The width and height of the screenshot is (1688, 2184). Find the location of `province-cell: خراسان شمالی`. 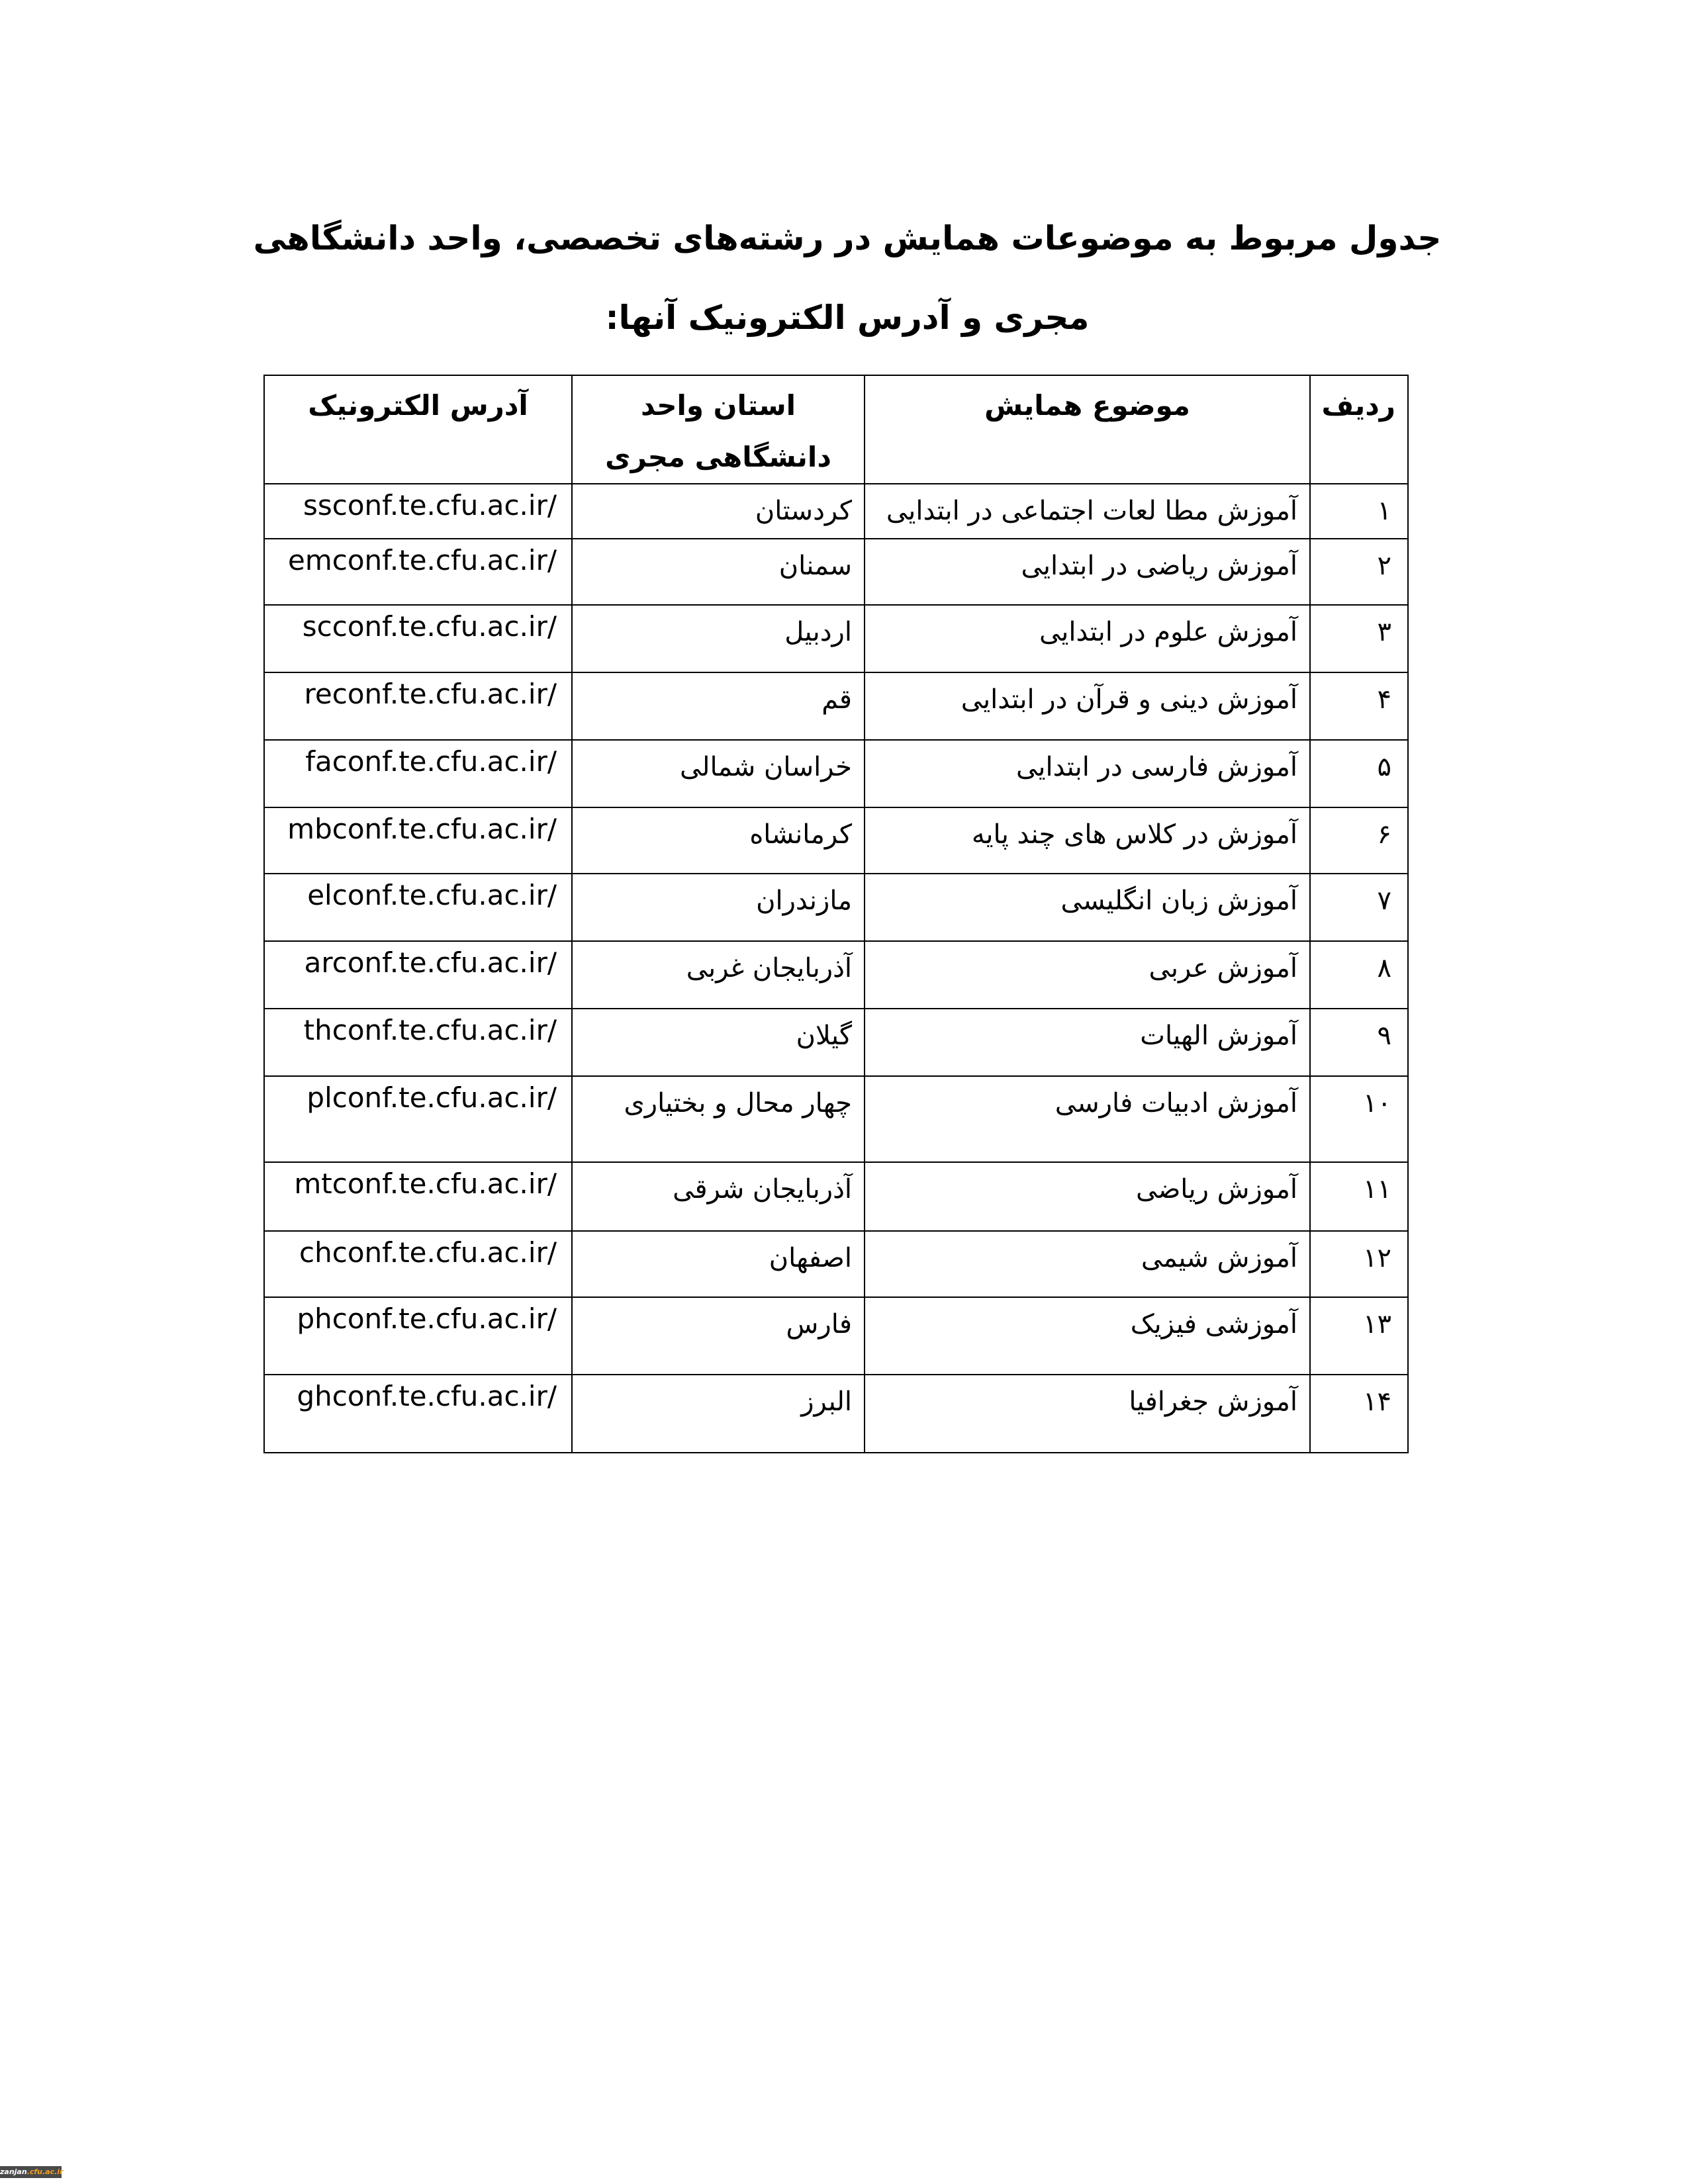

province-cell: خراسان شمالی is located at coordinates (718, 773).